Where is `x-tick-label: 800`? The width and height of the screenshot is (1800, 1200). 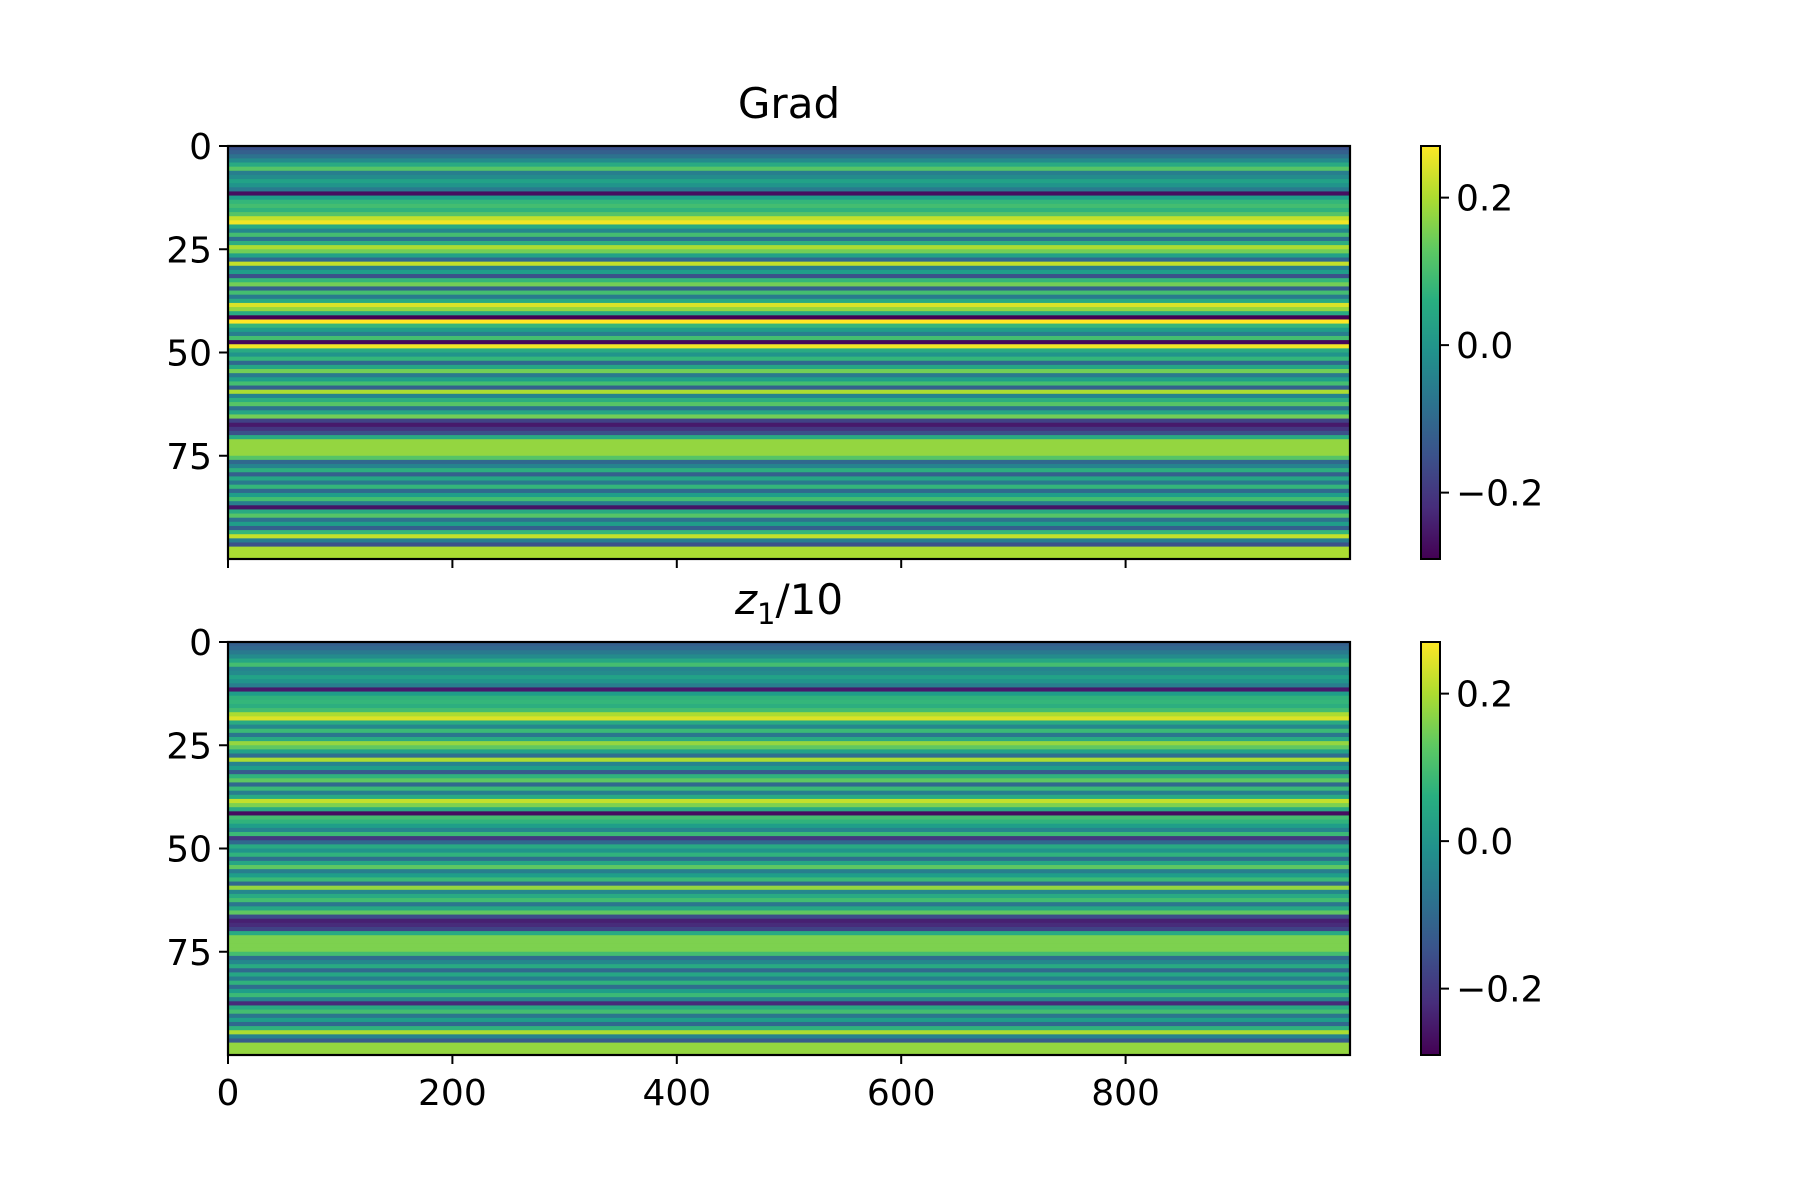 x-tick-label: 800 is located at coordinates (1125, 1093).